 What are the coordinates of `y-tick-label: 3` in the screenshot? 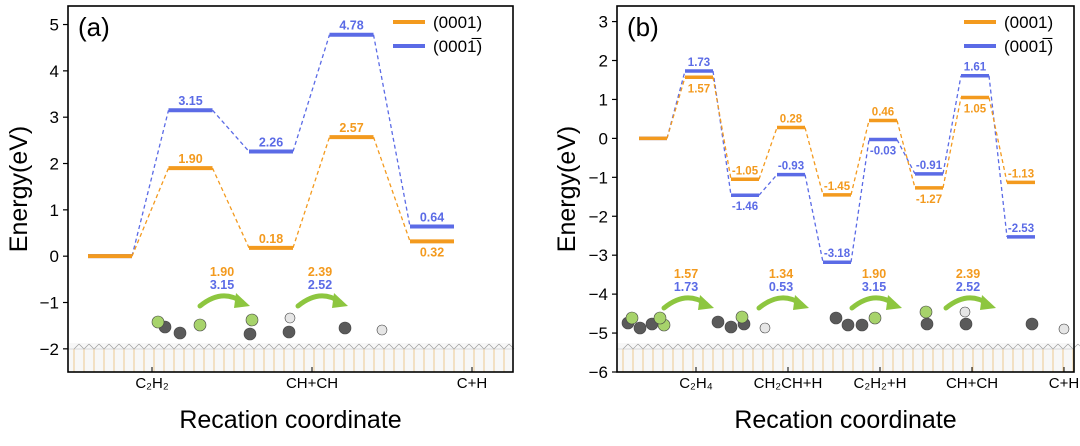 It's located at (603, 22).